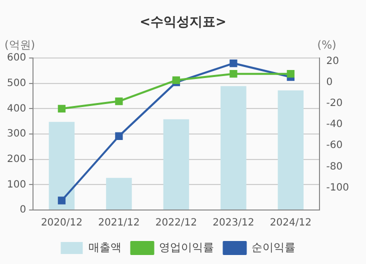 Image resolution: width=366 pixels, height=264 pixels. Describe the element at coordinates (16, 134) in the screenshot. I see `y-tick-label: 300` at that location.